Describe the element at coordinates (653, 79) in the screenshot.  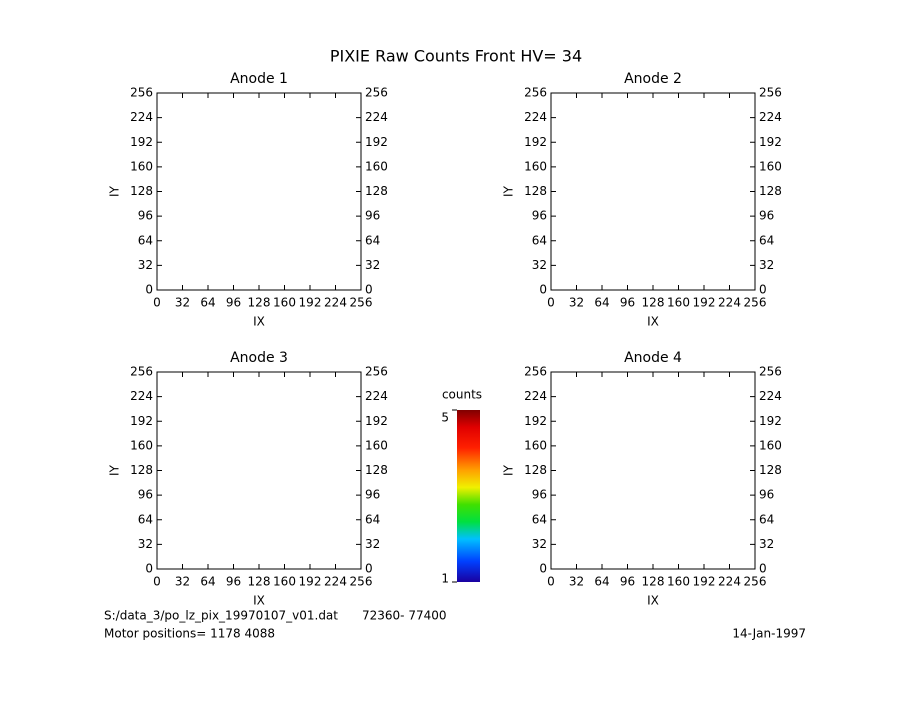
I see `panel-title: Anode 2` at that location.